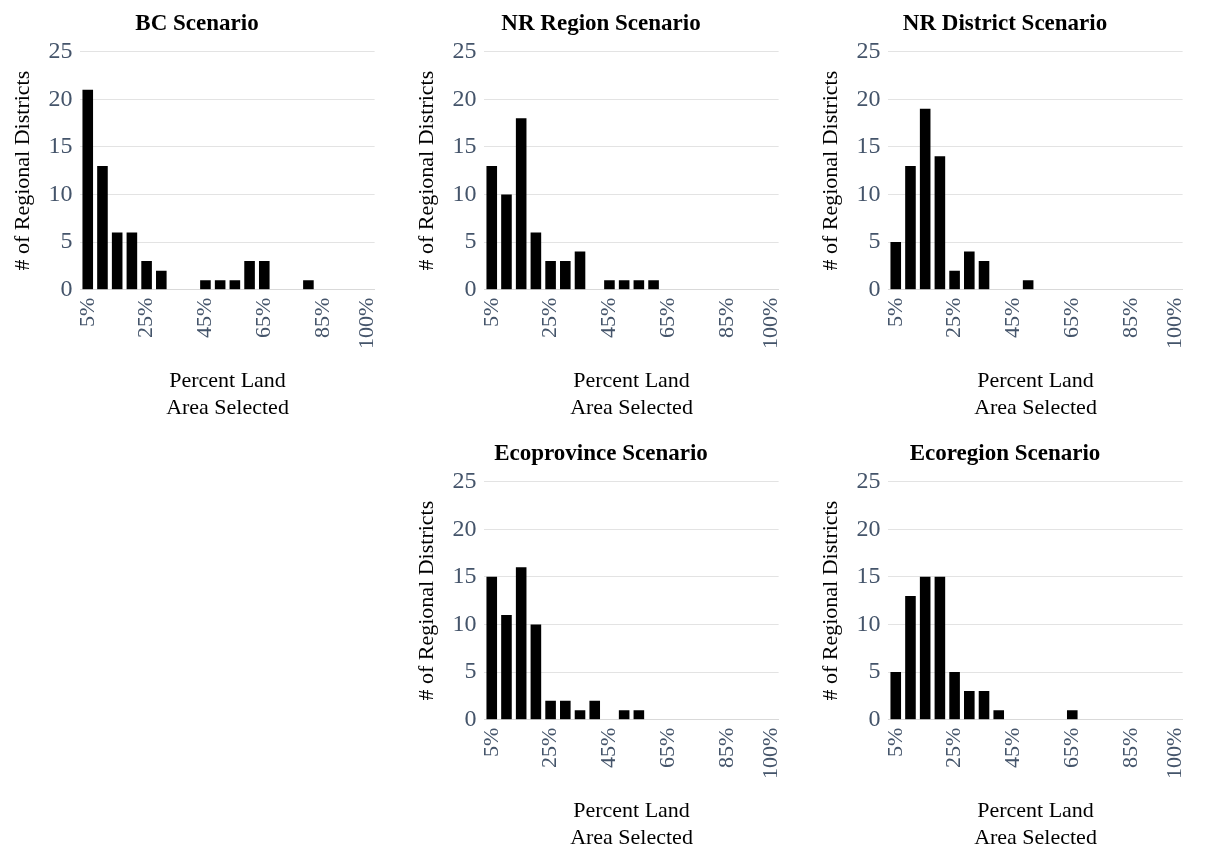 The width and height of the screenshot is (1208, 860). Describe the element at coordinates (1005, 22) in the screenshot. I see `chart-title: NR District Scenario` at that location.